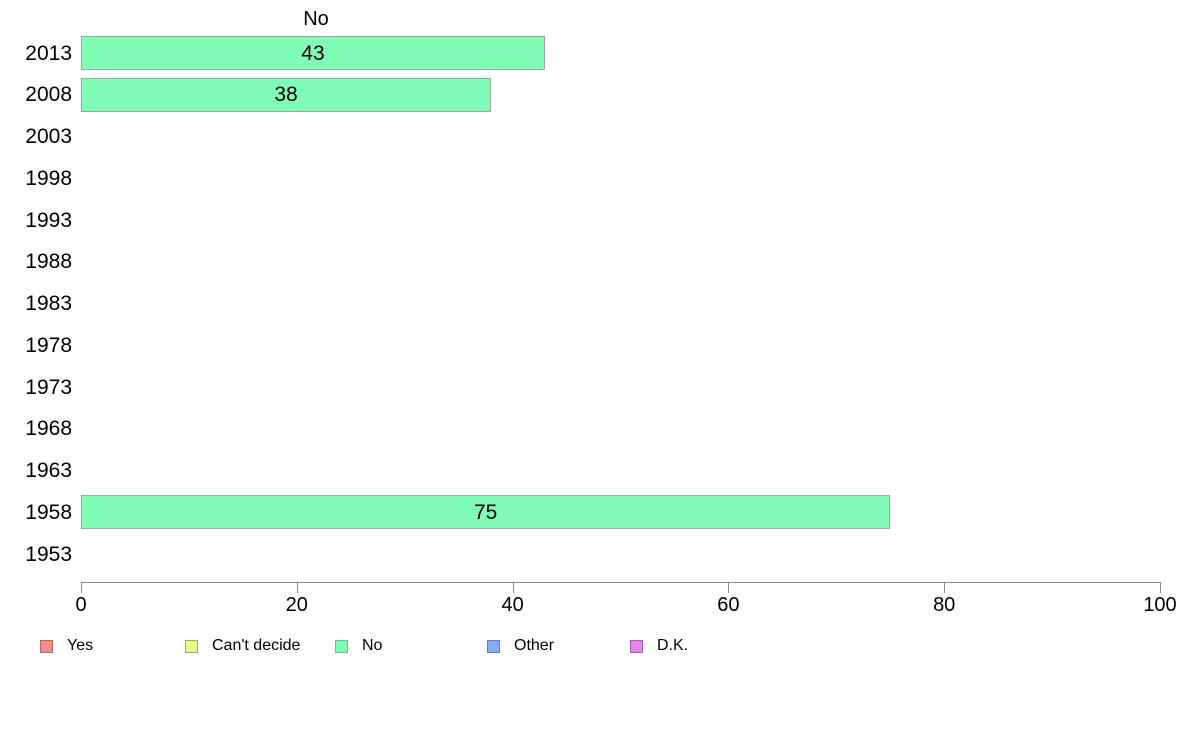 This screenshot has width=1188, height=736. Describe the element at coordinates (1160, 605) in the screenshot. I see `x-tick-label: 100` at that location.